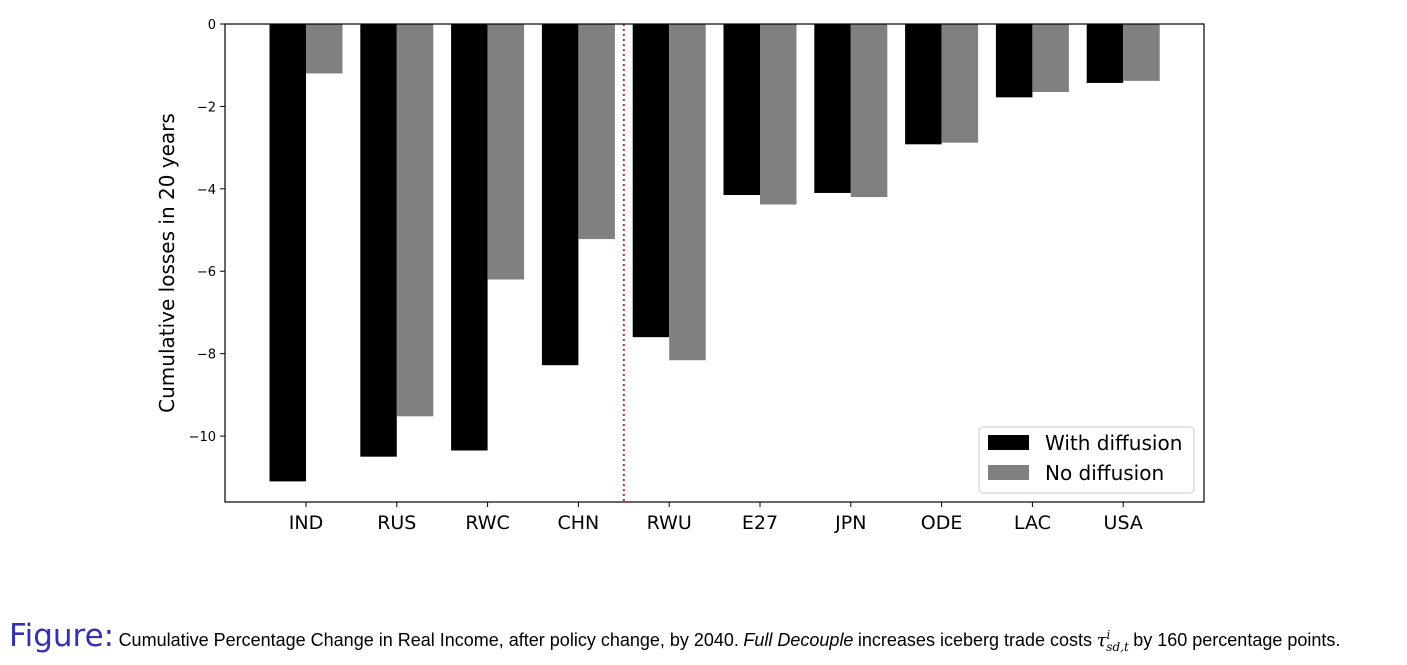 This screenshot has width=1407, height=665. Describe the element at coordinates (923, 84) in the screenshot. I see `bar-ode-with-diffusion` at that location.